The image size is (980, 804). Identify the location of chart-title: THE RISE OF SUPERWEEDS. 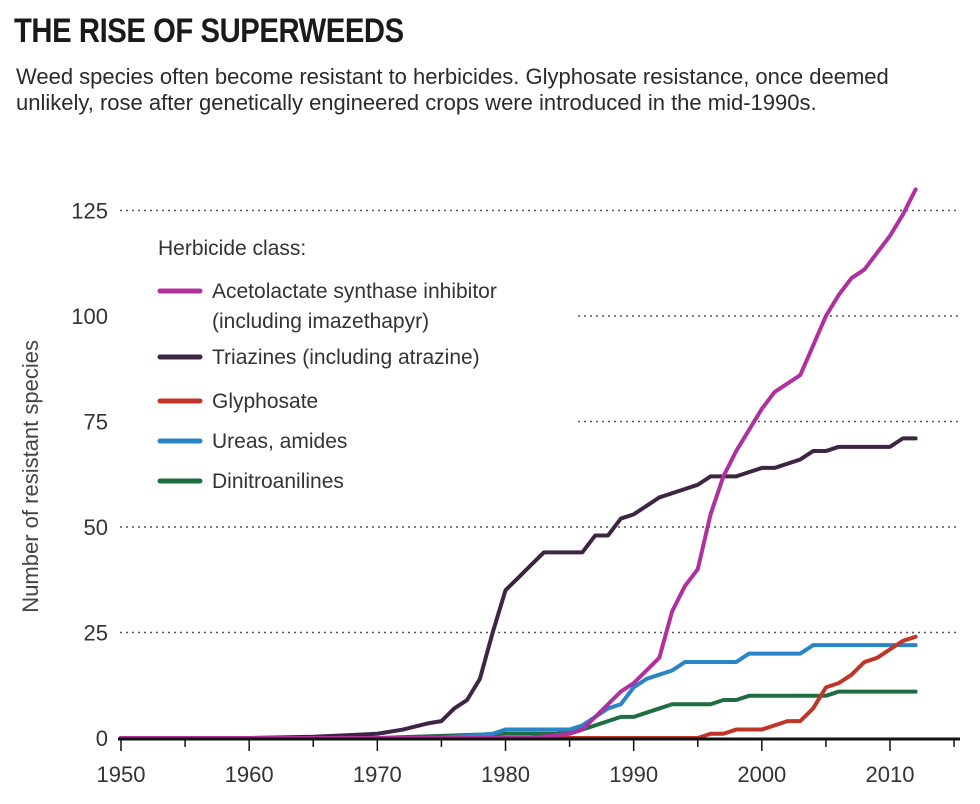
(209, 31).